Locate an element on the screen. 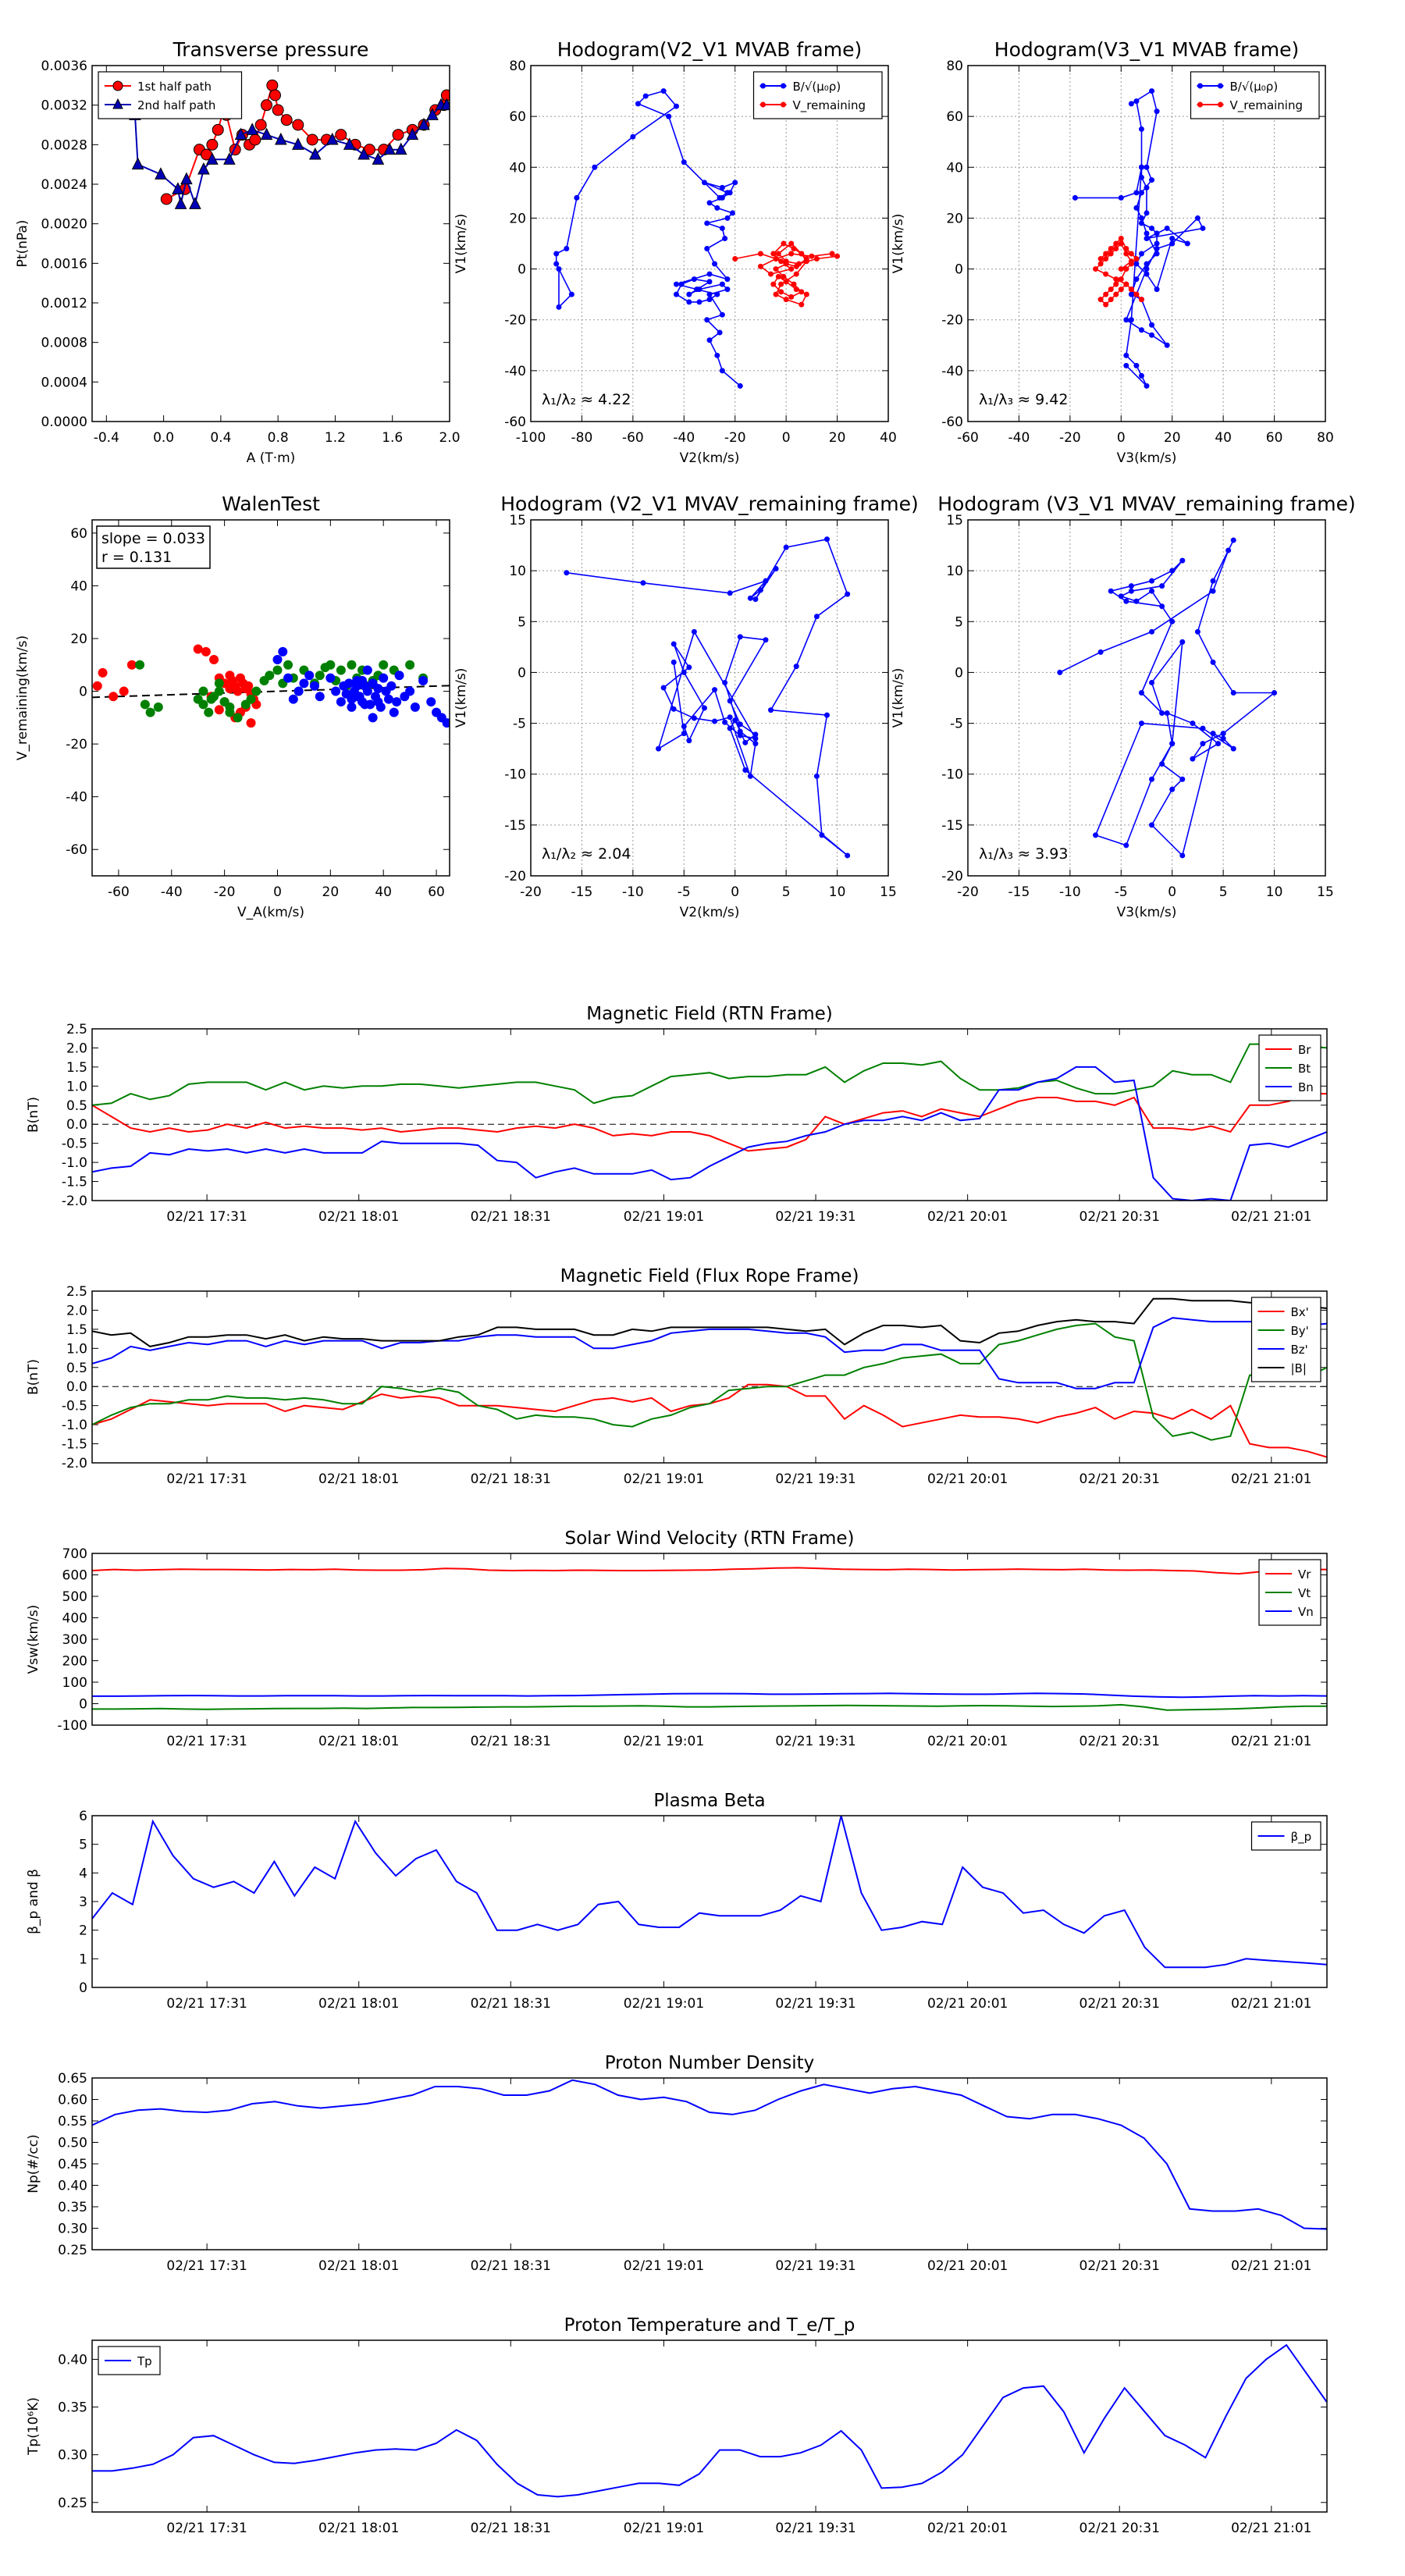 This screenshot has width=1405, height=2576. y-axis-label: V1(km/s) is located at coordinates (898, 698).